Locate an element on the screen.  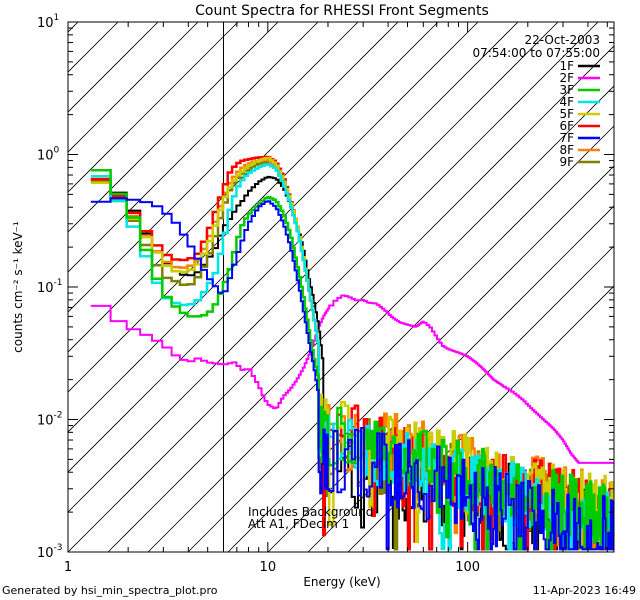
legend-entry-label: 8F is located at coordinates (566, 150).